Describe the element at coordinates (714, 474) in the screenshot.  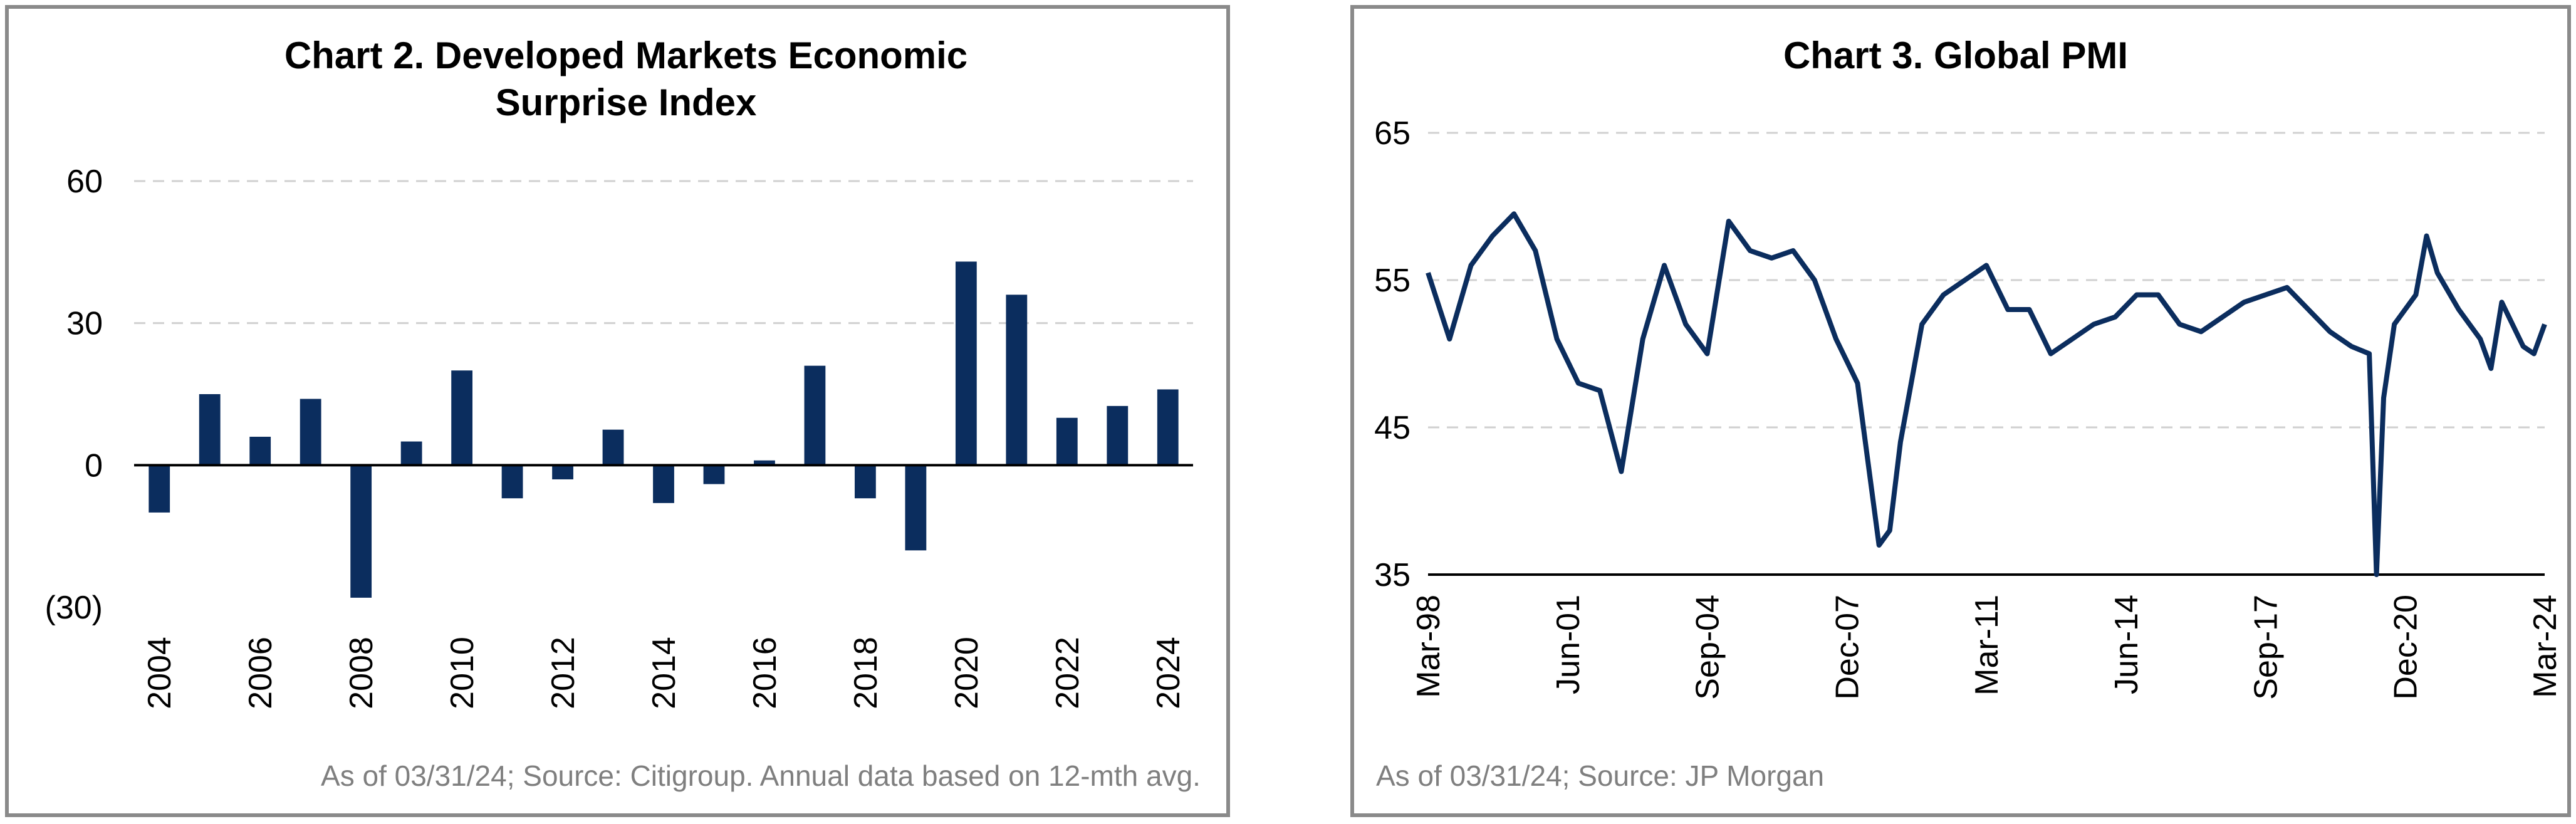
I see `chart-2-bar-2015` at that location.